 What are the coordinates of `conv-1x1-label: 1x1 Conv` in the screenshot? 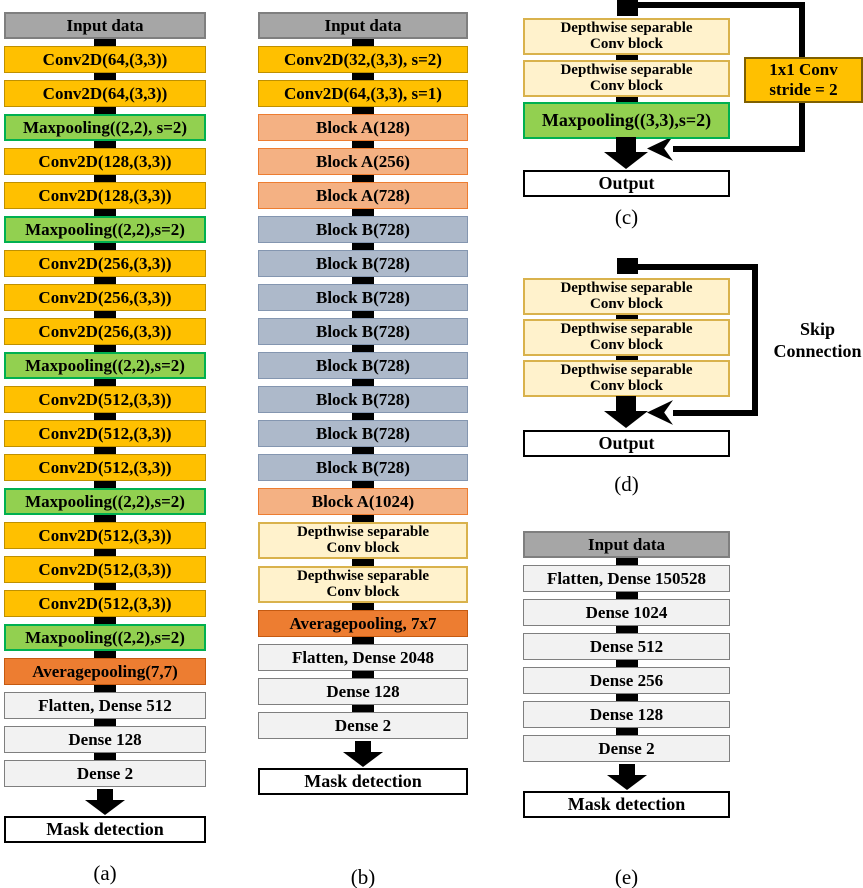 It's located at (803, 69).